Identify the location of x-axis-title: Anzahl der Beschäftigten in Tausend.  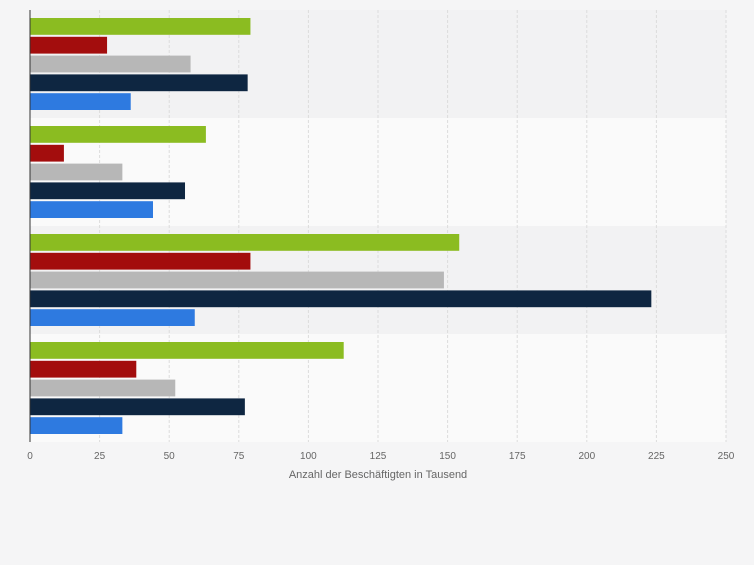
(378, 475).